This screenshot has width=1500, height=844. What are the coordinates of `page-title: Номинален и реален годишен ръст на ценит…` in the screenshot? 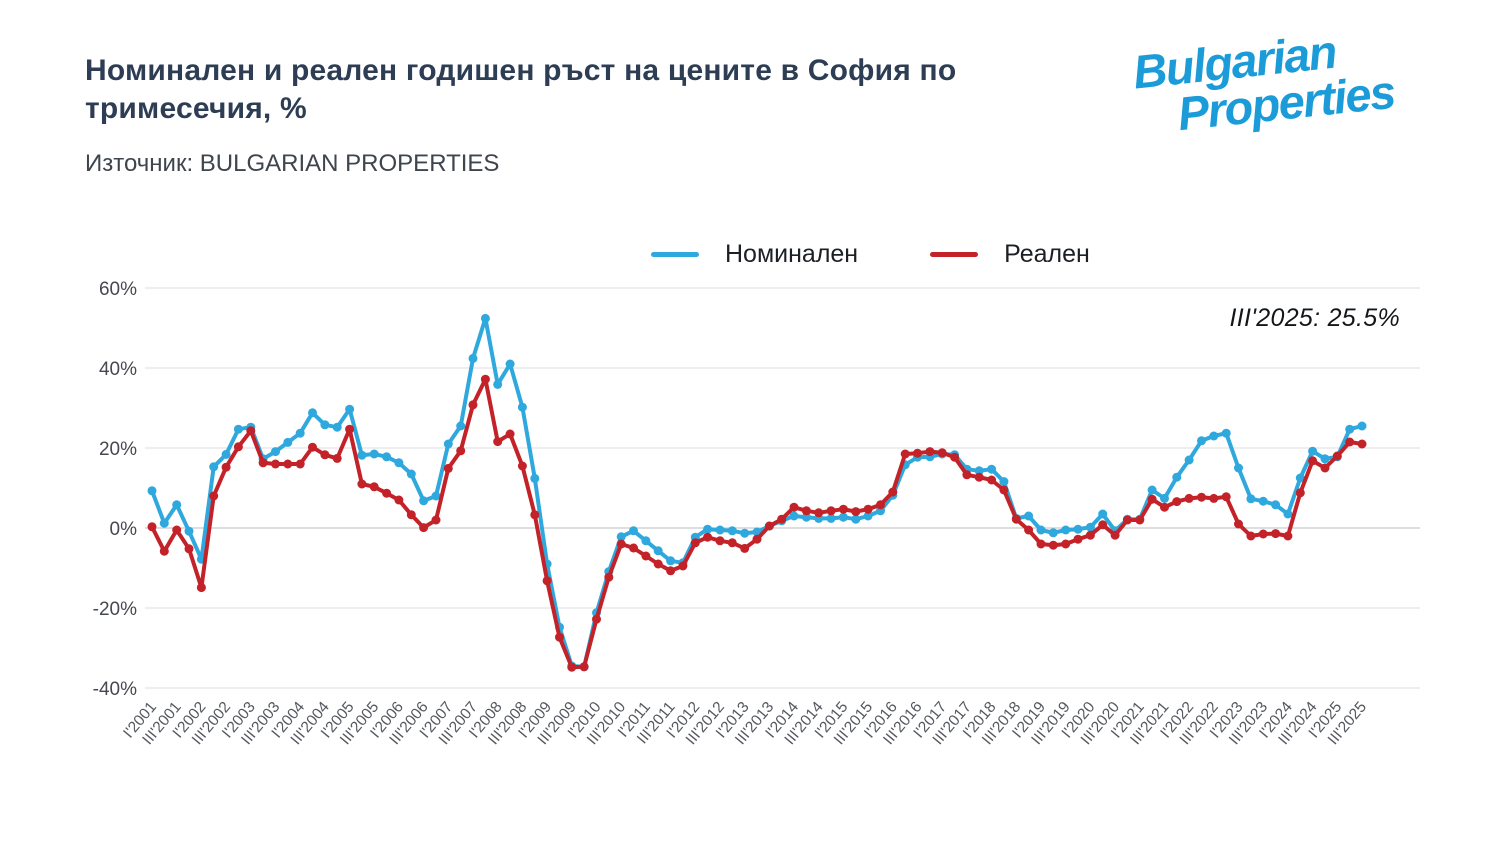 It's located at (521, 90).